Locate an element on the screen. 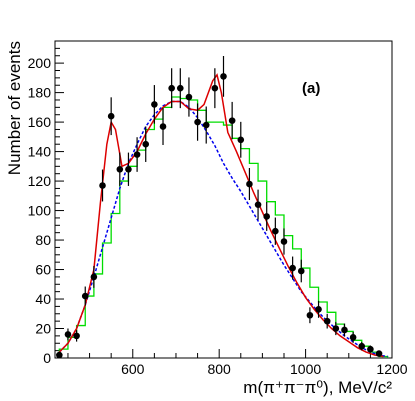  x-axis-label: m(π⁺π⁻π⁰), MeV/c² is located at coordinates (317, 387).